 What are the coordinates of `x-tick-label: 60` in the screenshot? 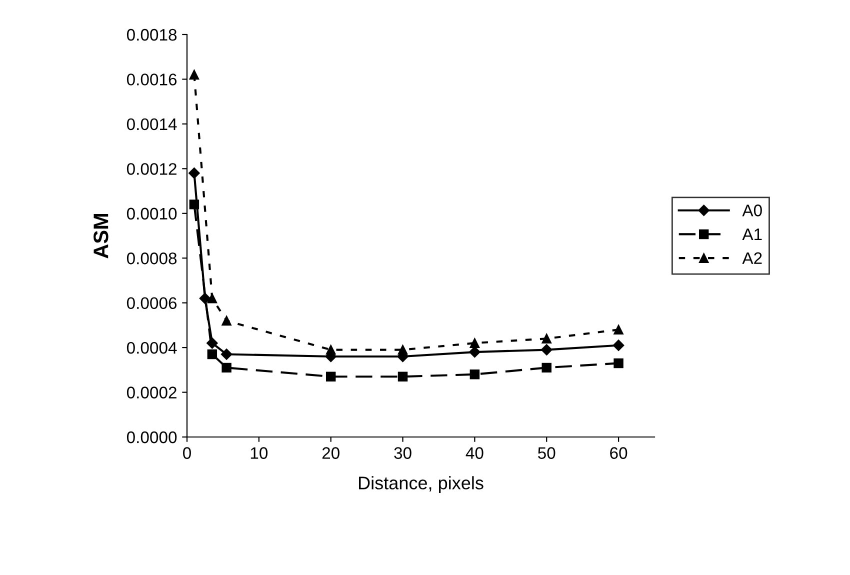 It's located at (619, 453).